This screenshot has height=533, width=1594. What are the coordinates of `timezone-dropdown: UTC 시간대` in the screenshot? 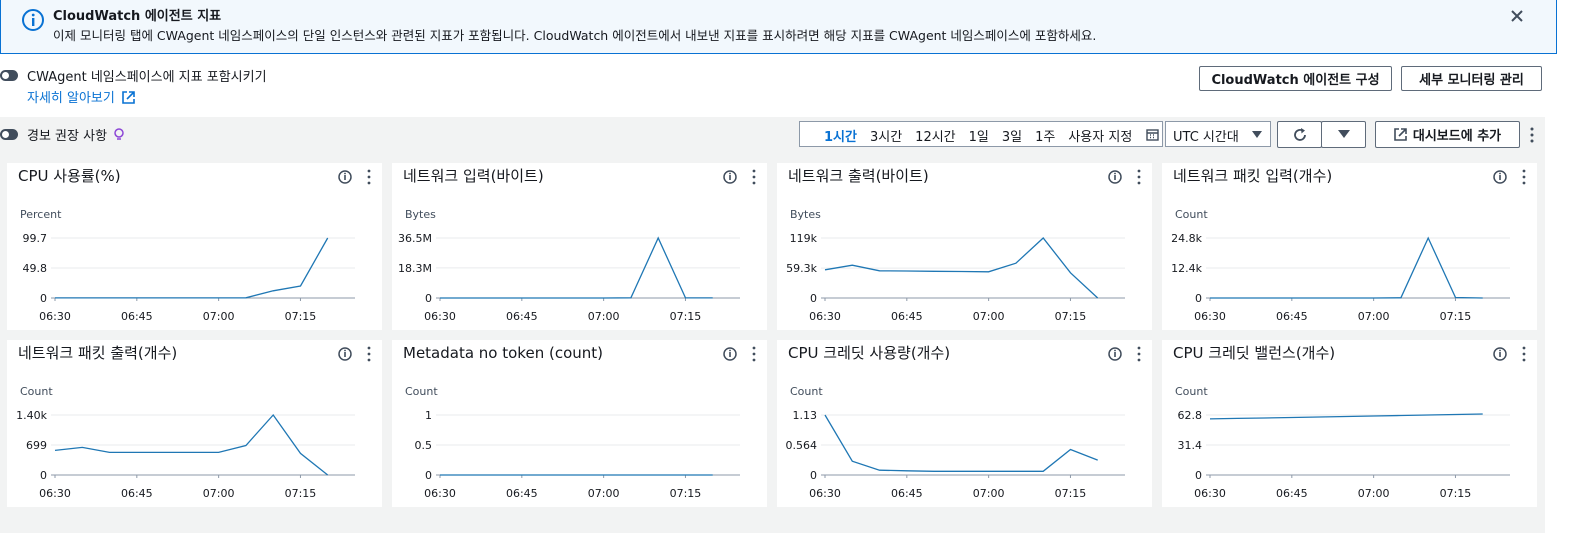 It's located at (1218, 134).